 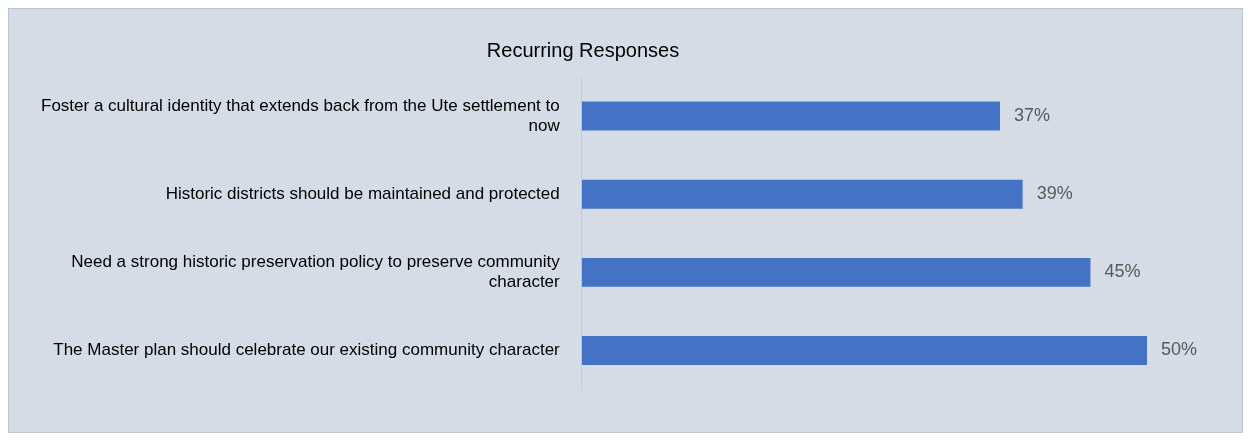 What do you see at coordinates (1054, 193) in the screenshot?
I see `data-label: 39%` at bounding box center [1054, 193].